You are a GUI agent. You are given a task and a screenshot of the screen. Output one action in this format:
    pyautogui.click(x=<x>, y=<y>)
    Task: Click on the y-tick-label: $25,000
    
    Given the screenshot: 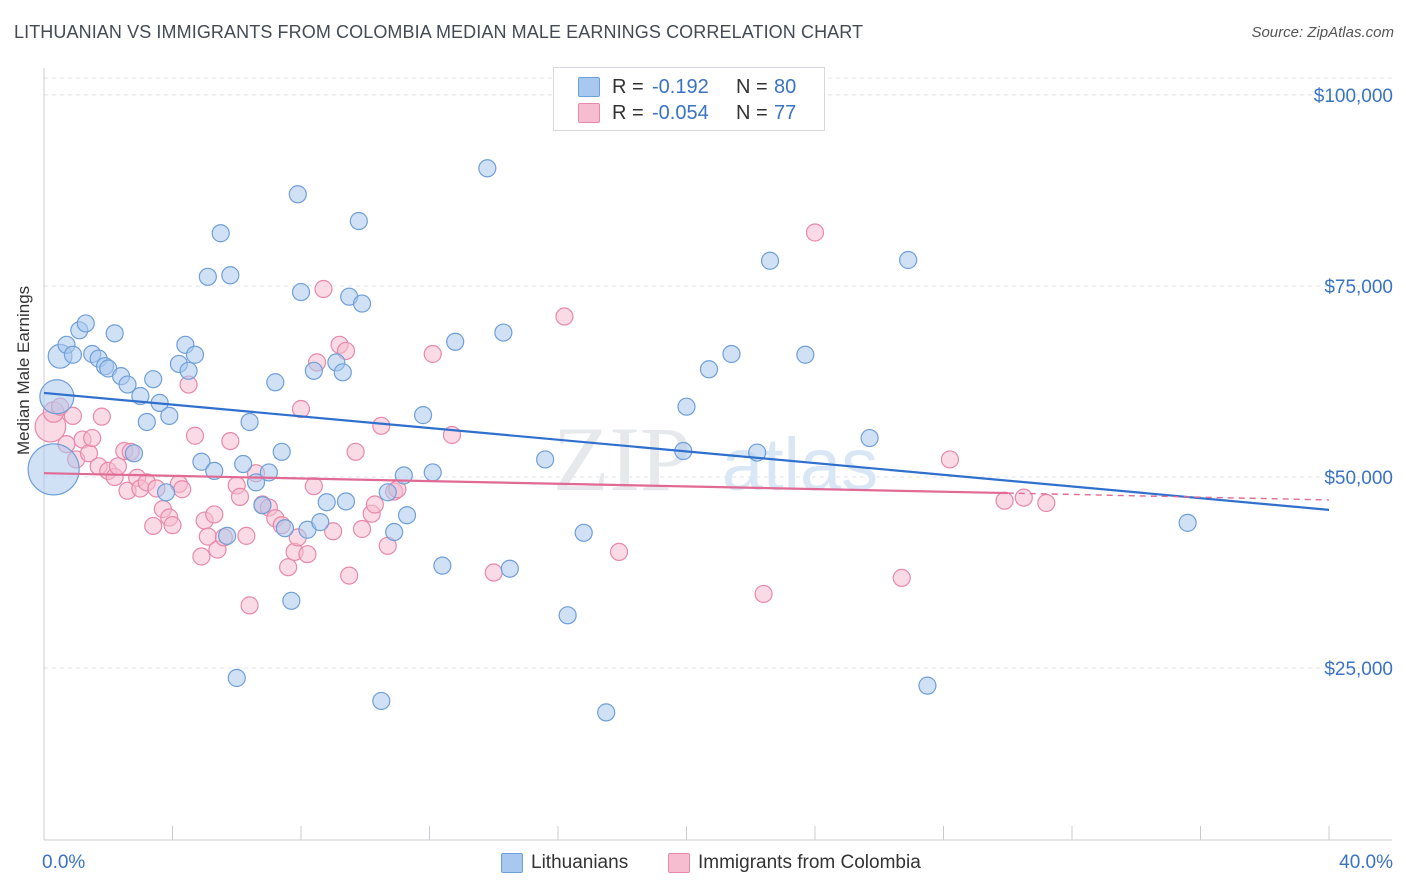 What is the action you would take?
    pyautogui.click(x=1358, y=669)
    